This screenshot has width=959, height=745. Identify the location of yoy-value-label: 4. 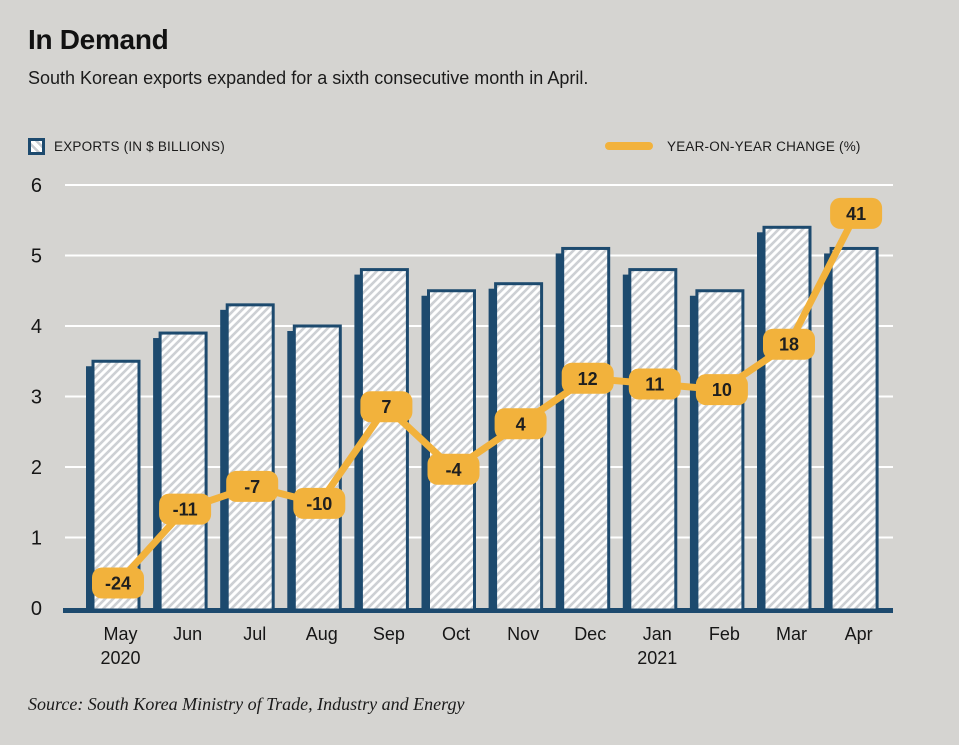
(521, 424).